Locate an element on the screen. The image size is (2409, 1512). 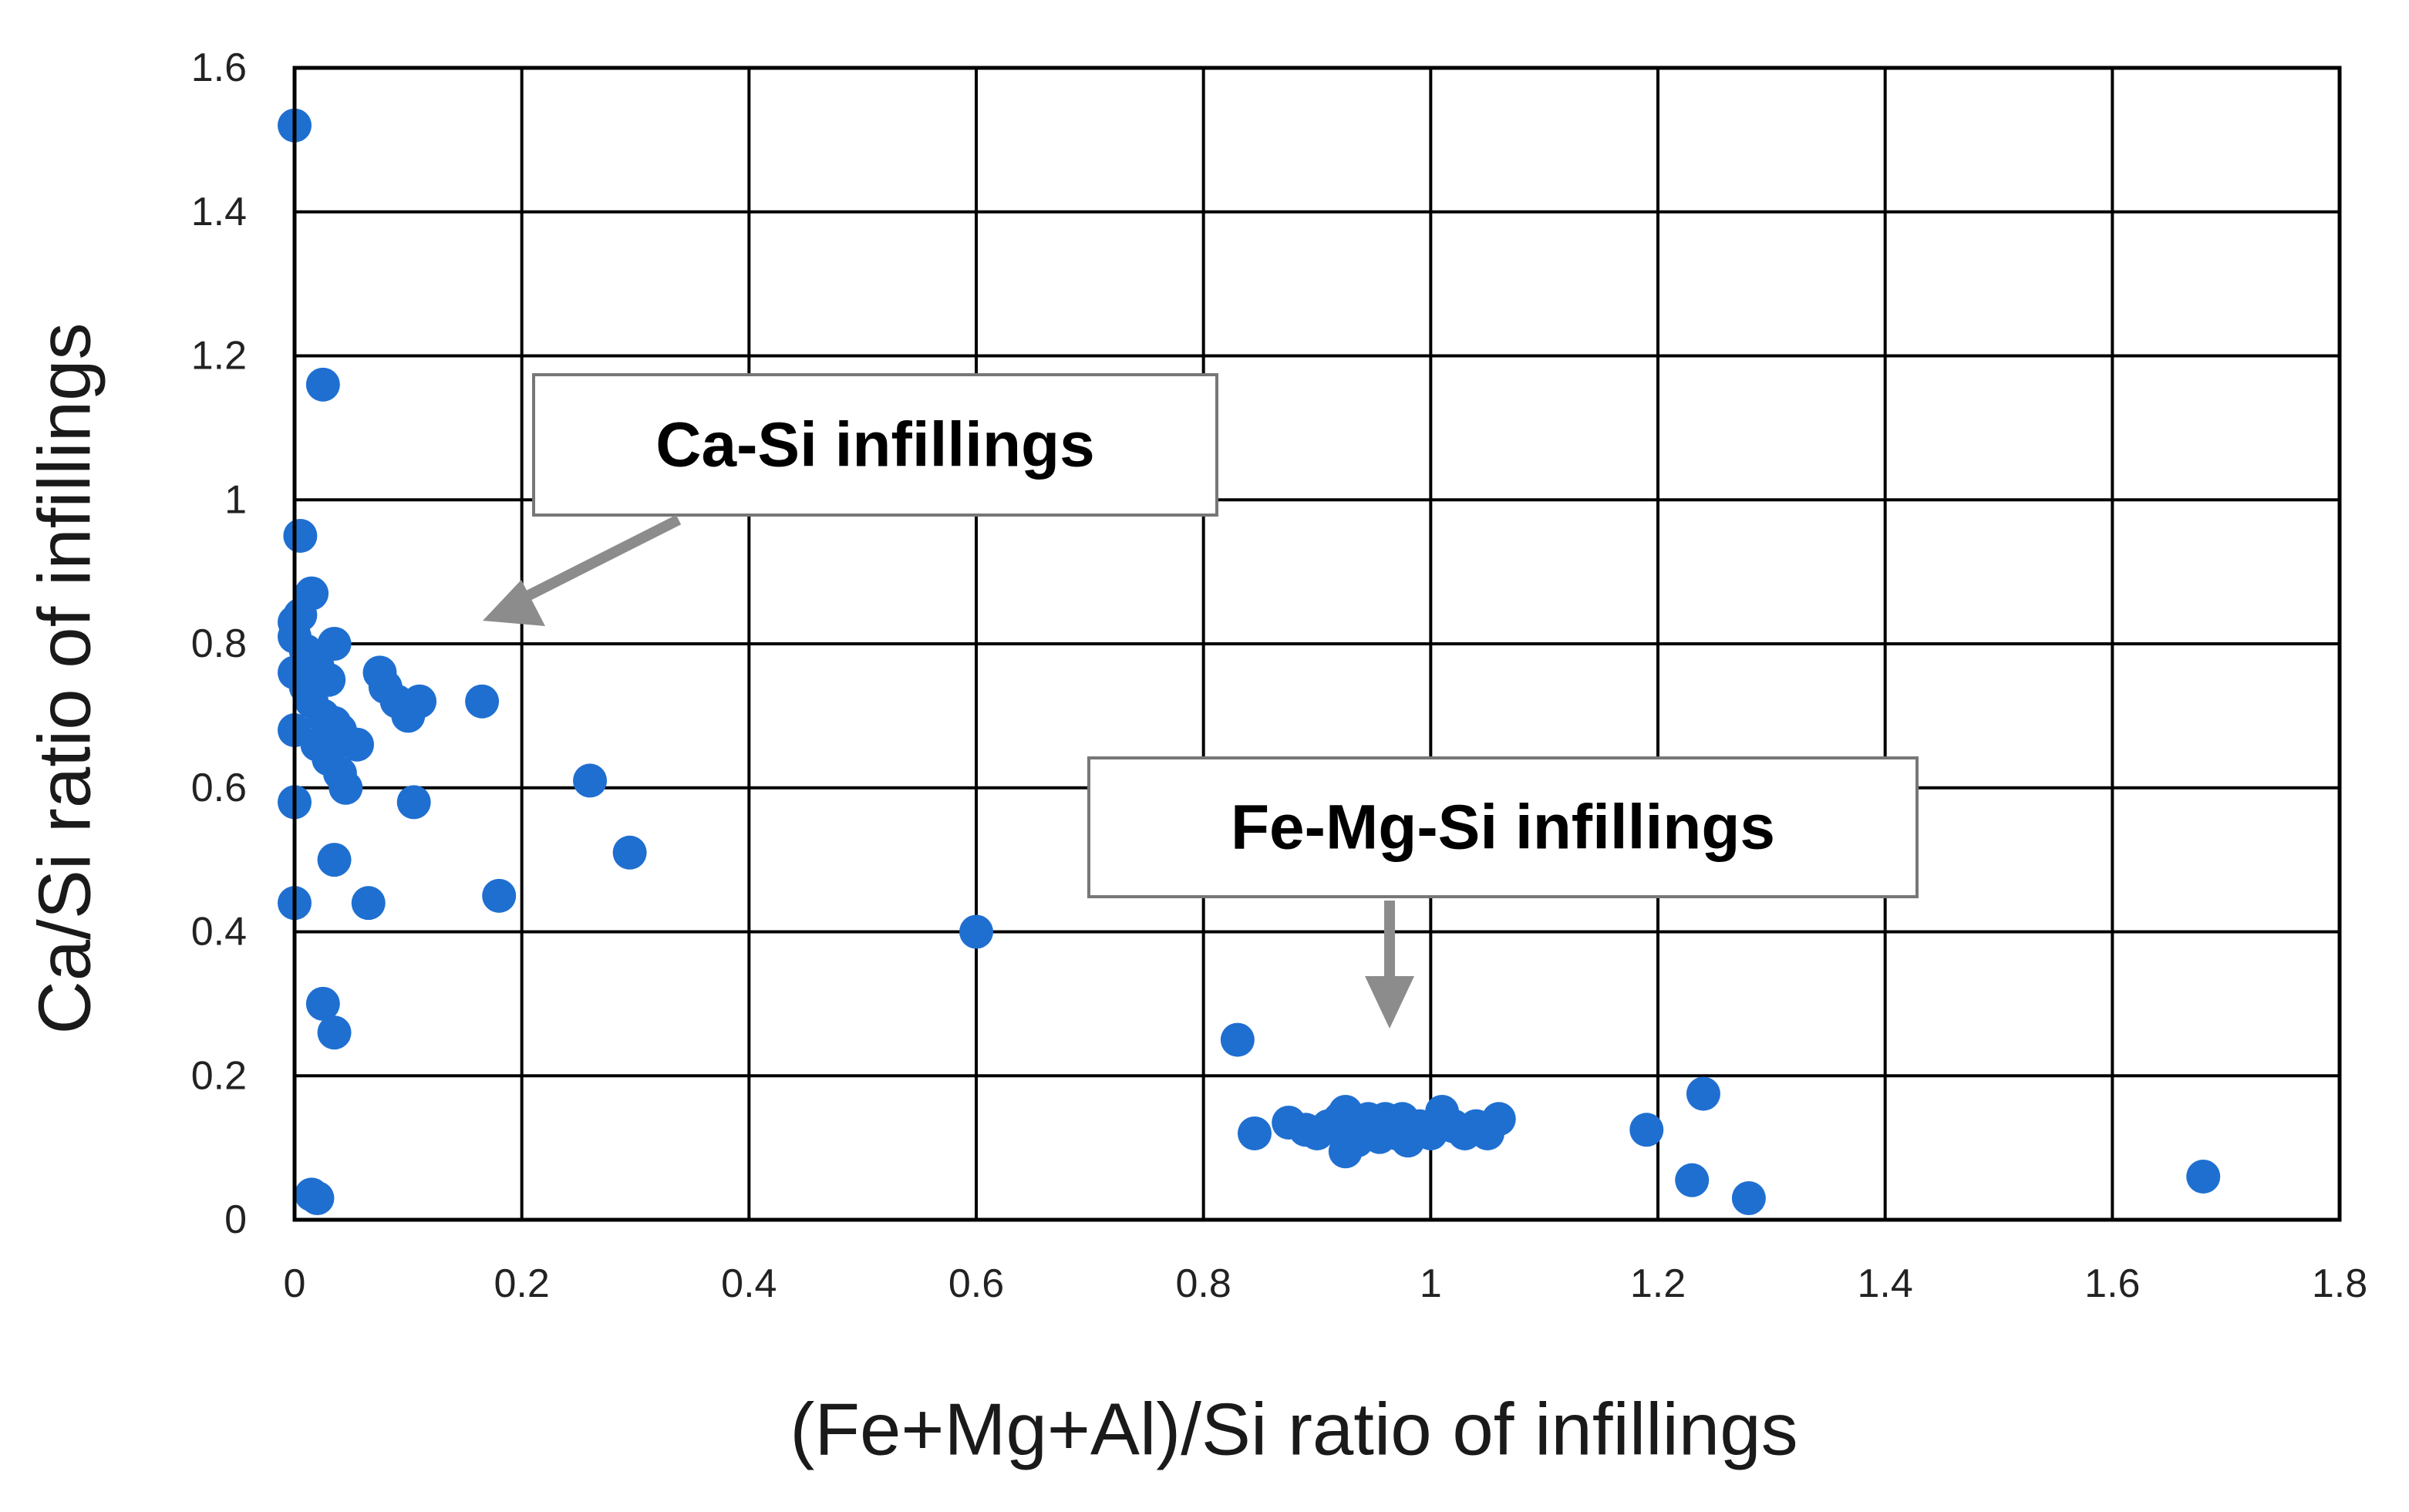
x-tick-labels: 0 0.2 0.4 0.6 0.8 1 1.2 1.4 1.6 1.8 is located at coordinates (1326, 1283).